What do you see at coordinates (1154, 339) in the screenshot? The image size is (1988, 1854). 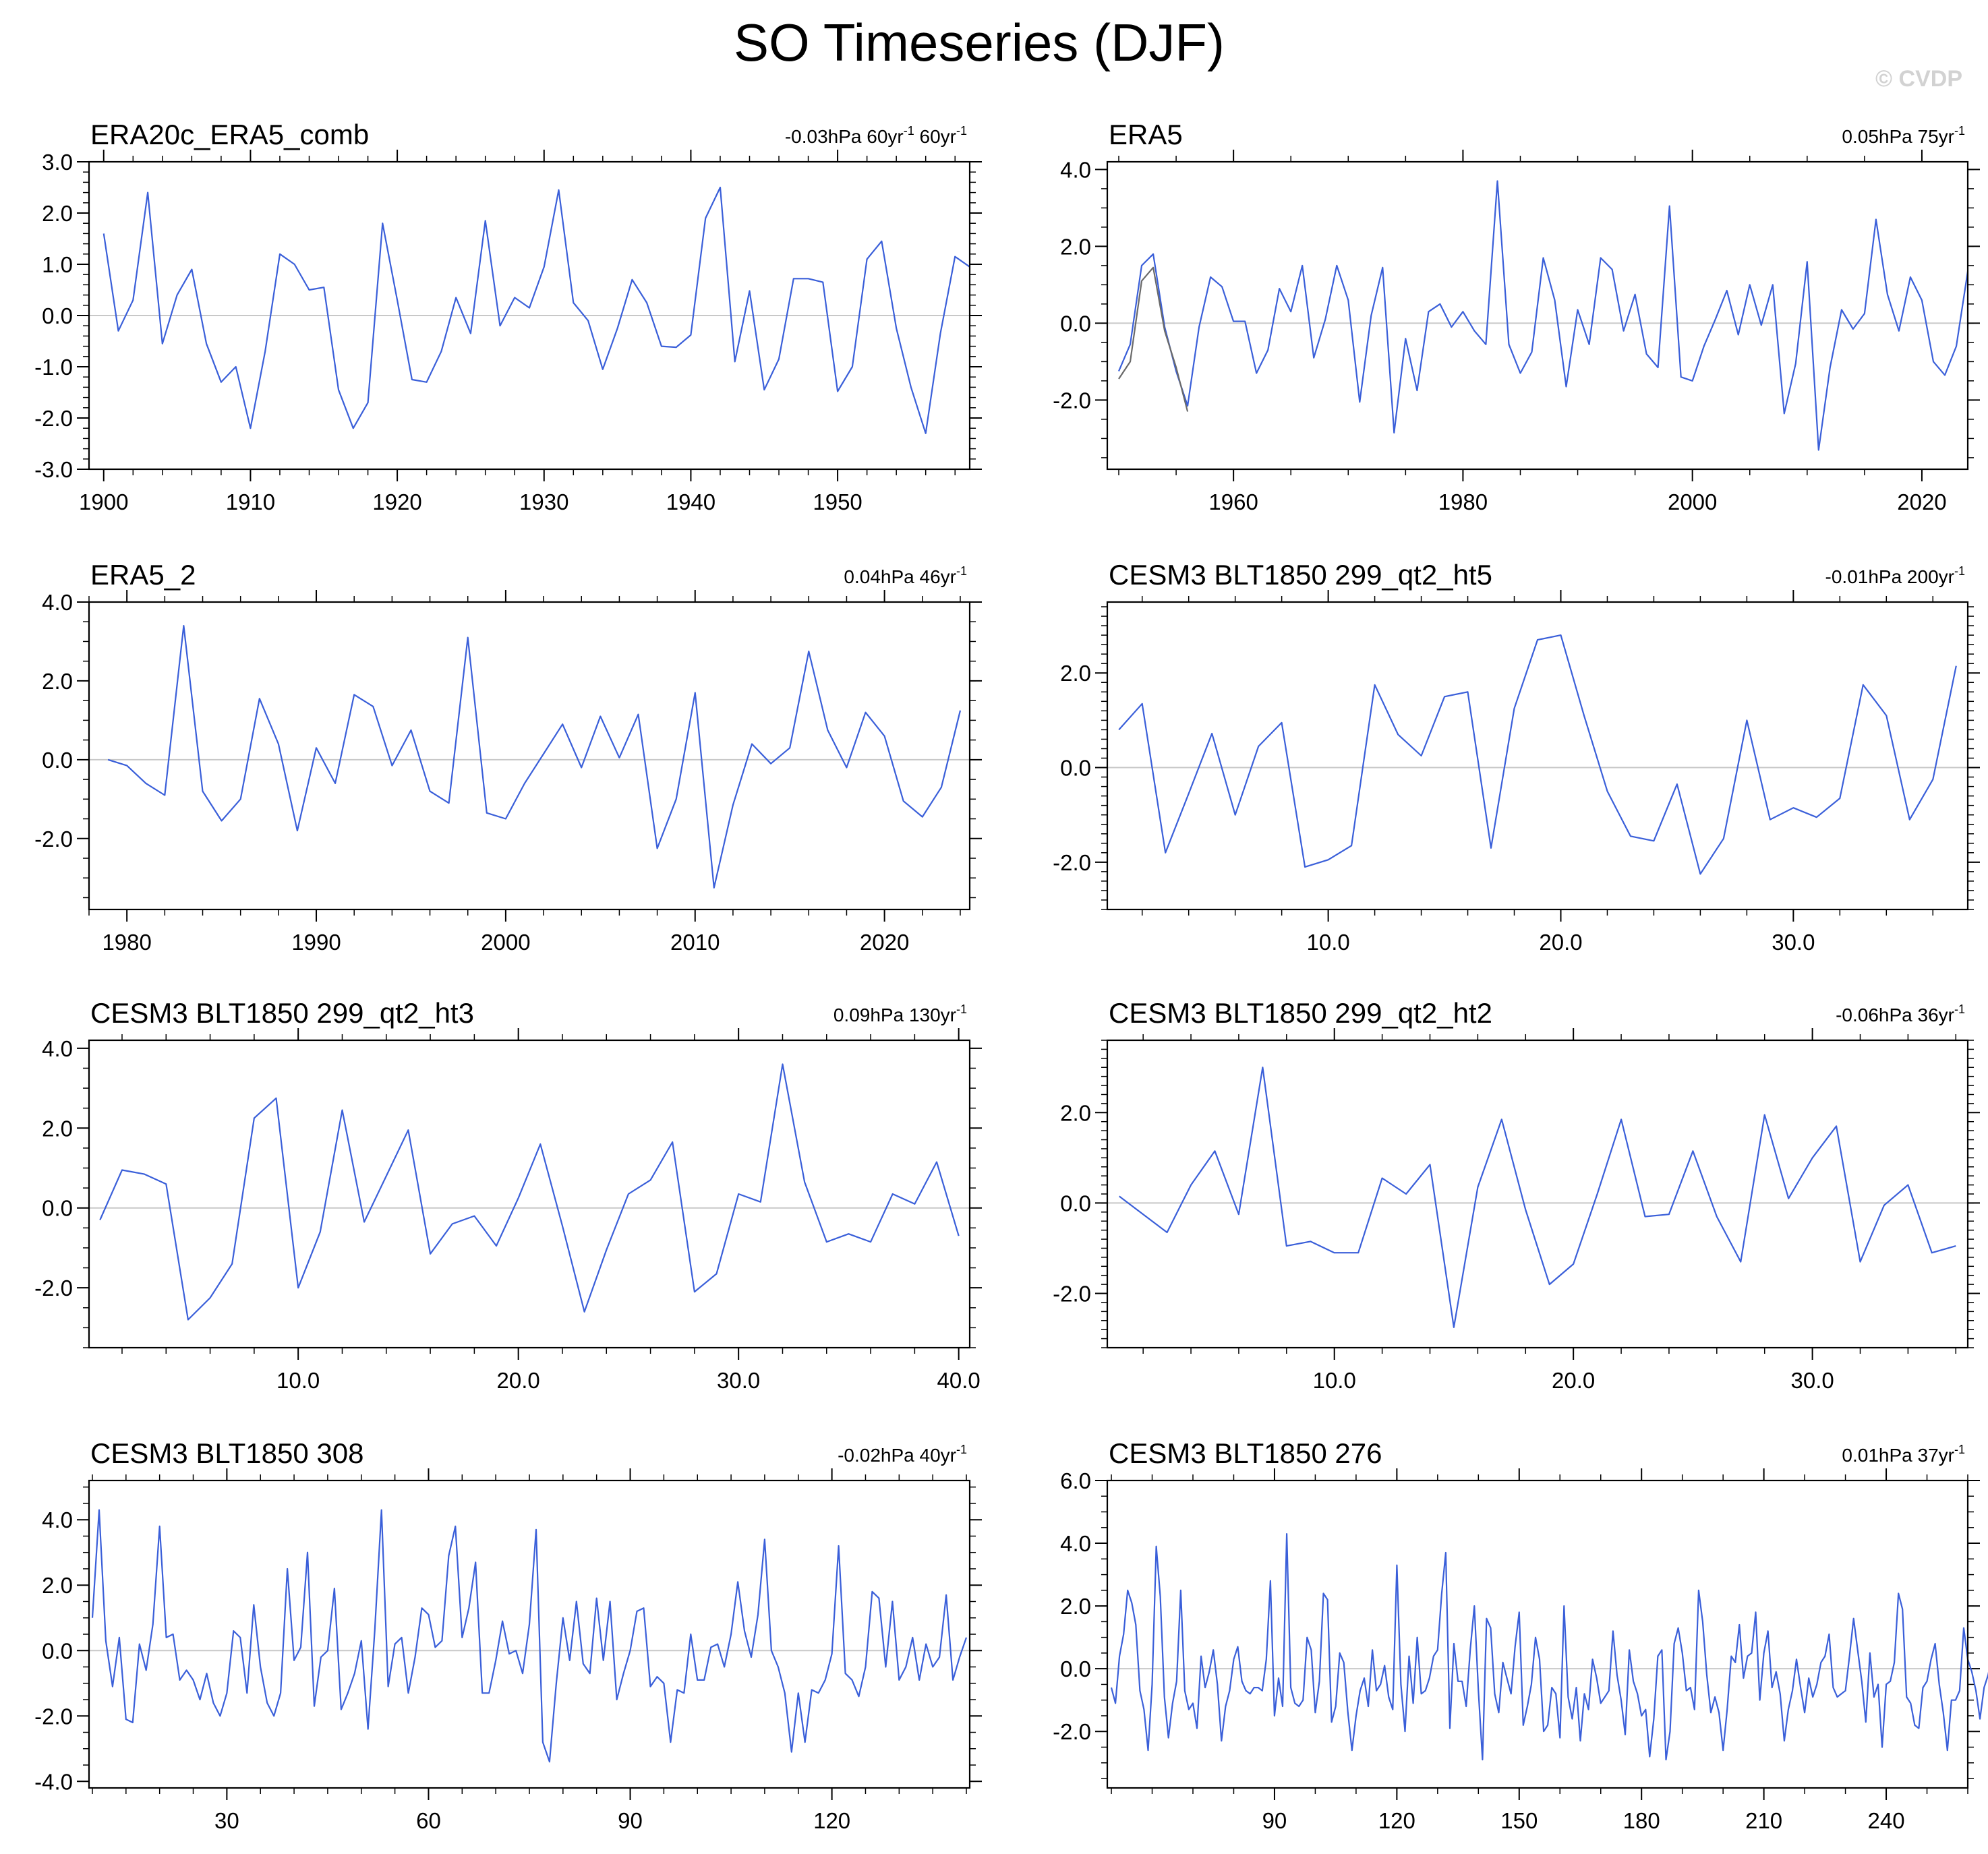 I see `series-line-overlay` at bounding box center [1154, 339].